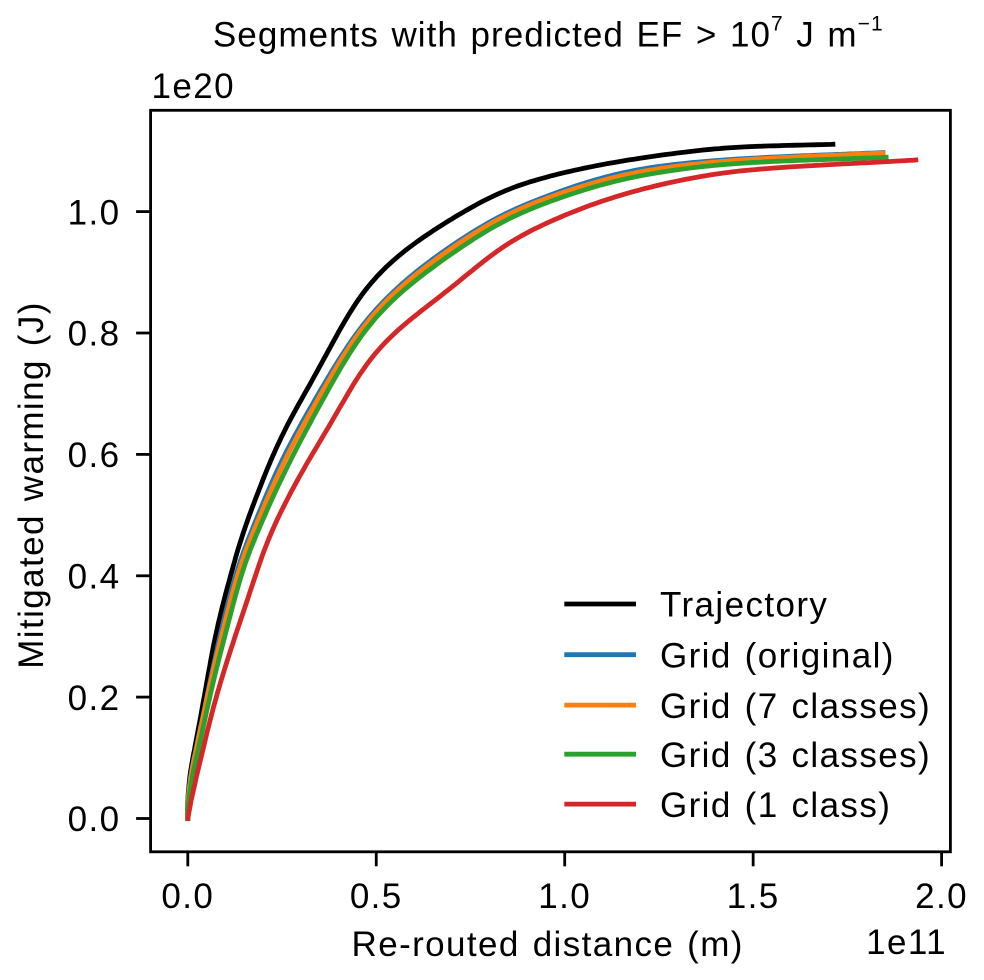 This screenshot has width=984, height=980. Describe the element at coordinates (744, 605) in the screenshot. I see `svg-text: Trajectory` at that location.